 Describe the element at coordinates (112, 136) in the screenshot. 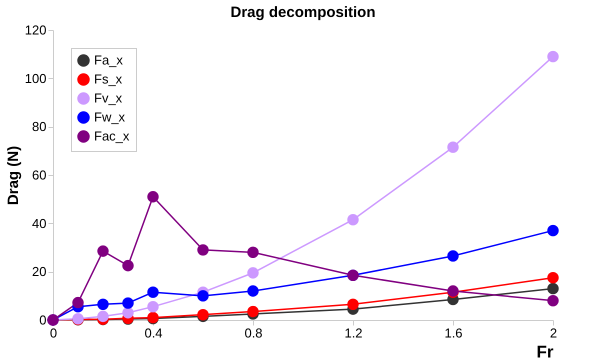

I see `legend-label: Fac_x` at that location.